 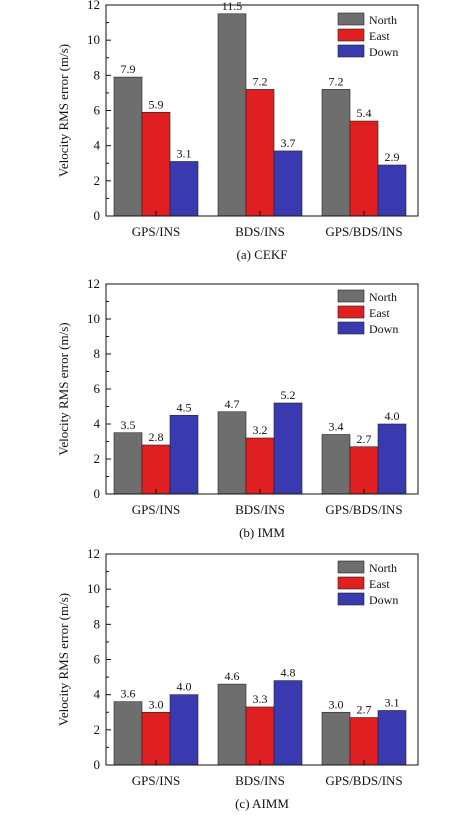 What do you see at coordinates (128, 146) in the screenshot?
I see `bar-north-gps-ins` at bounding box center [128, 146].